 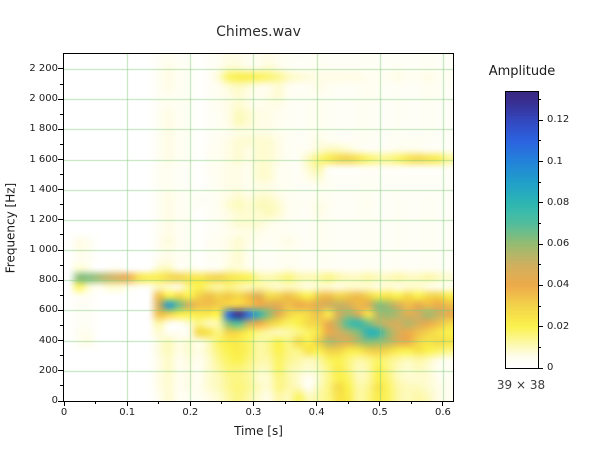 What do you see at coordinates (521, 385) in the screenshot?
I see `matrix-size-note: 39 × 38` at bounding box center [521, 385].